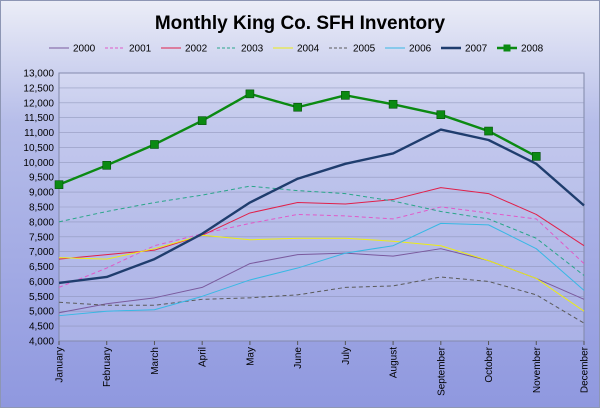 The width and height of the screenshot is (600, 408). Describe the element at coordinates (38, 148) in the screenshot. I see `y-tick-label: 10,500` at that location.